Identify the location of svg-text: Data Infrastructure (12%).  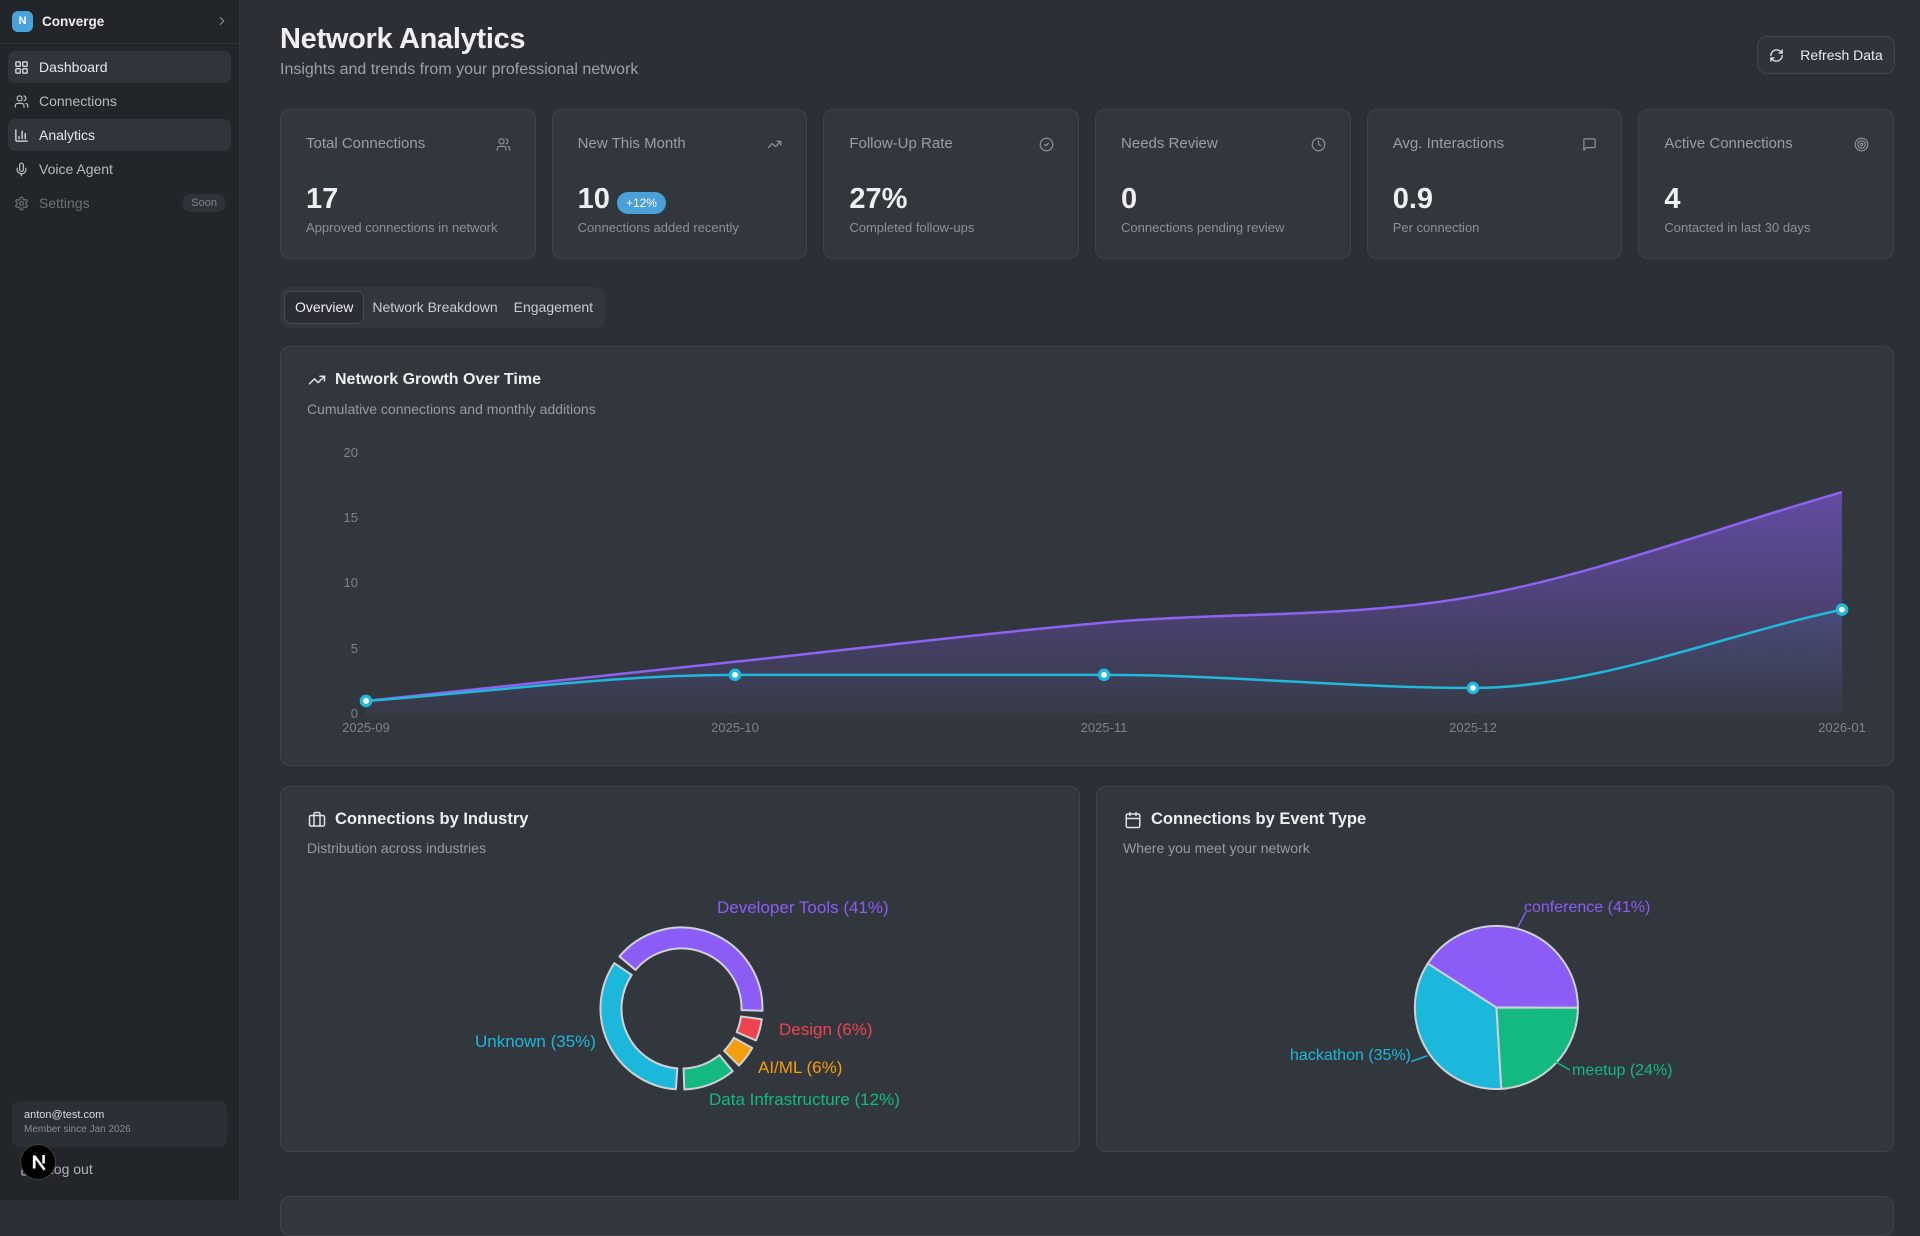
(804, 1099).